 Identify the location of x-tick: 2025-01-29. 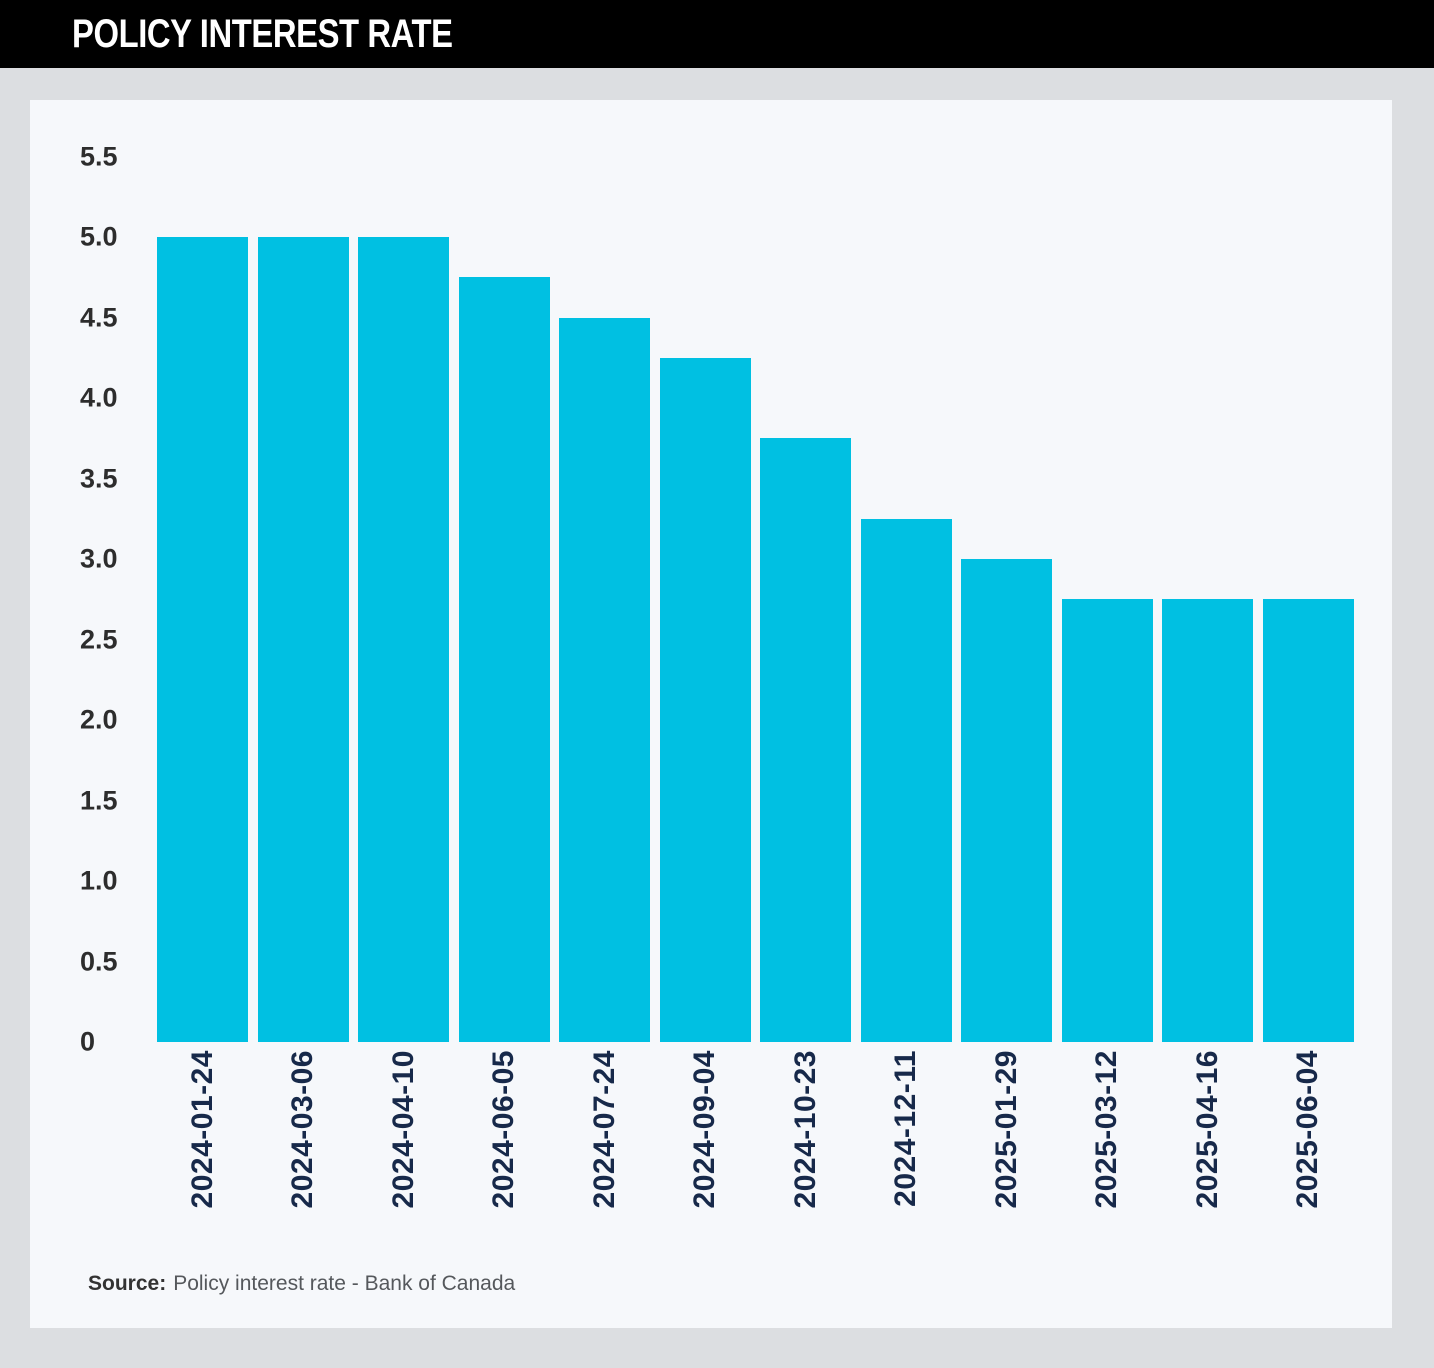
(1006, 1162).